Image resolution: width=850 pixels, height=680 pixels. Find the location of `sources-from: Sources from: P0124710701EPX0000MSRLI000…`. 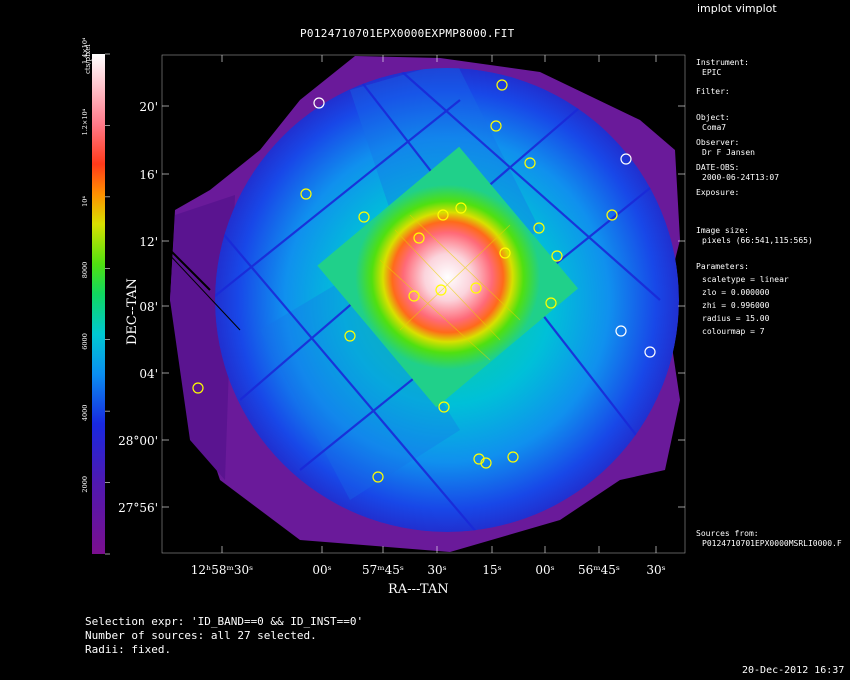

sources-from: Sources from: P0124710701EPX0000MSRLI000… is located at coordinates (769, 539).